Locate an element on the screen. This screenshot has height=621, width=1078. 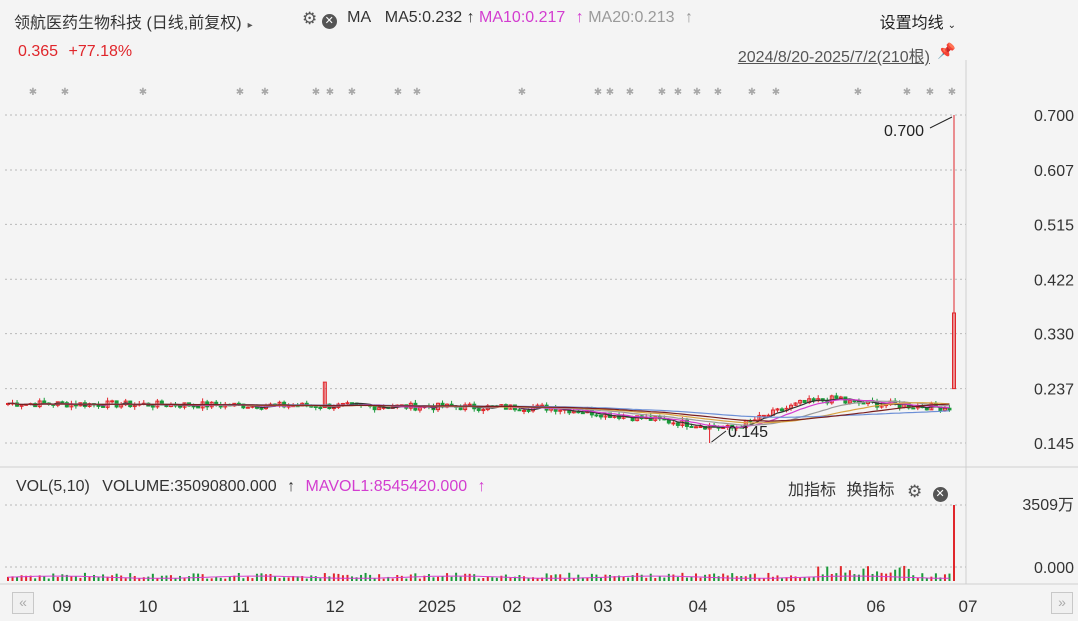
price-tick-label: 0.422 is located at coordinates (1054, 280).